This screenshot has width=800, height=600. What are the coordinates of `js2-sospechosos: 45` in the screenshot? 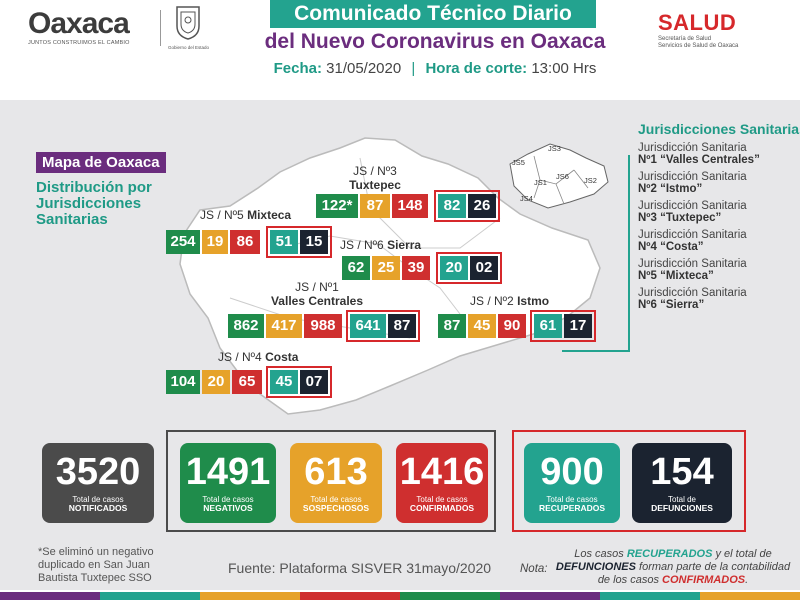 It's located at (482, 326).